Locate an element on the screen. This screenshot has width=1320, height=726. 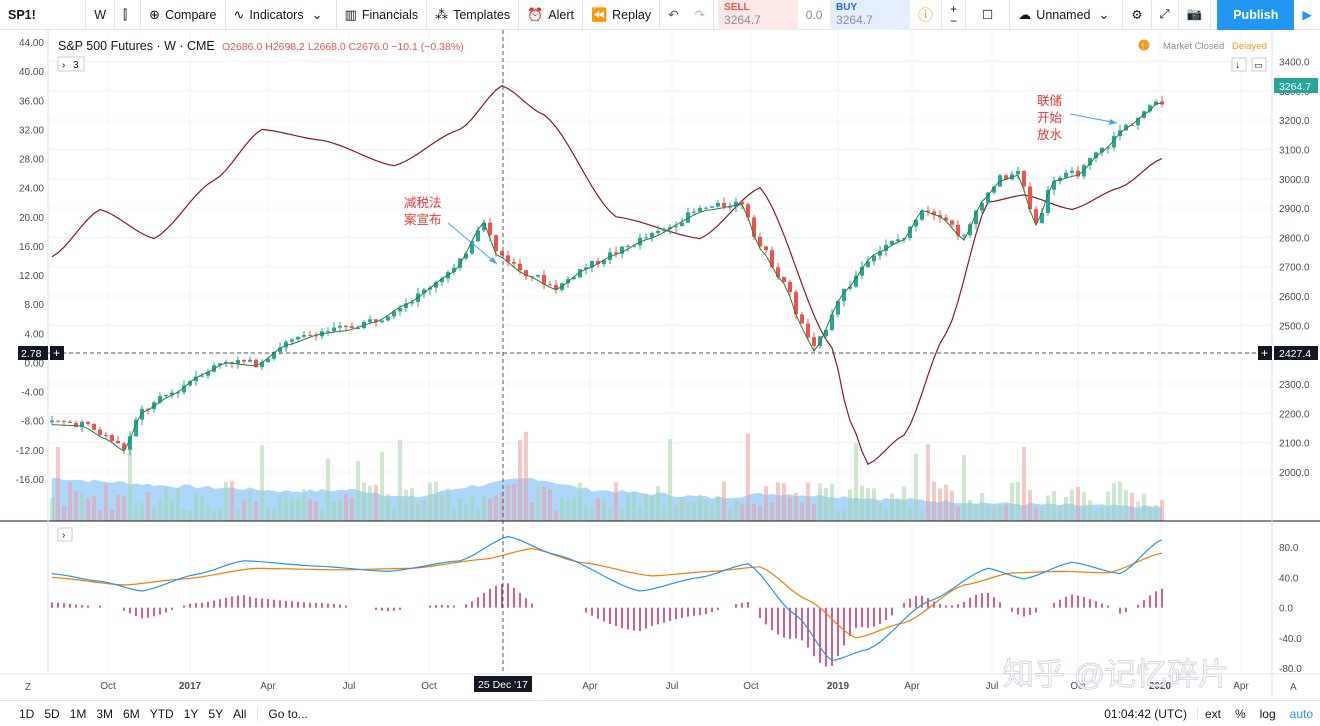
time-tick-label: Oct is located at coordinates (108, 686).